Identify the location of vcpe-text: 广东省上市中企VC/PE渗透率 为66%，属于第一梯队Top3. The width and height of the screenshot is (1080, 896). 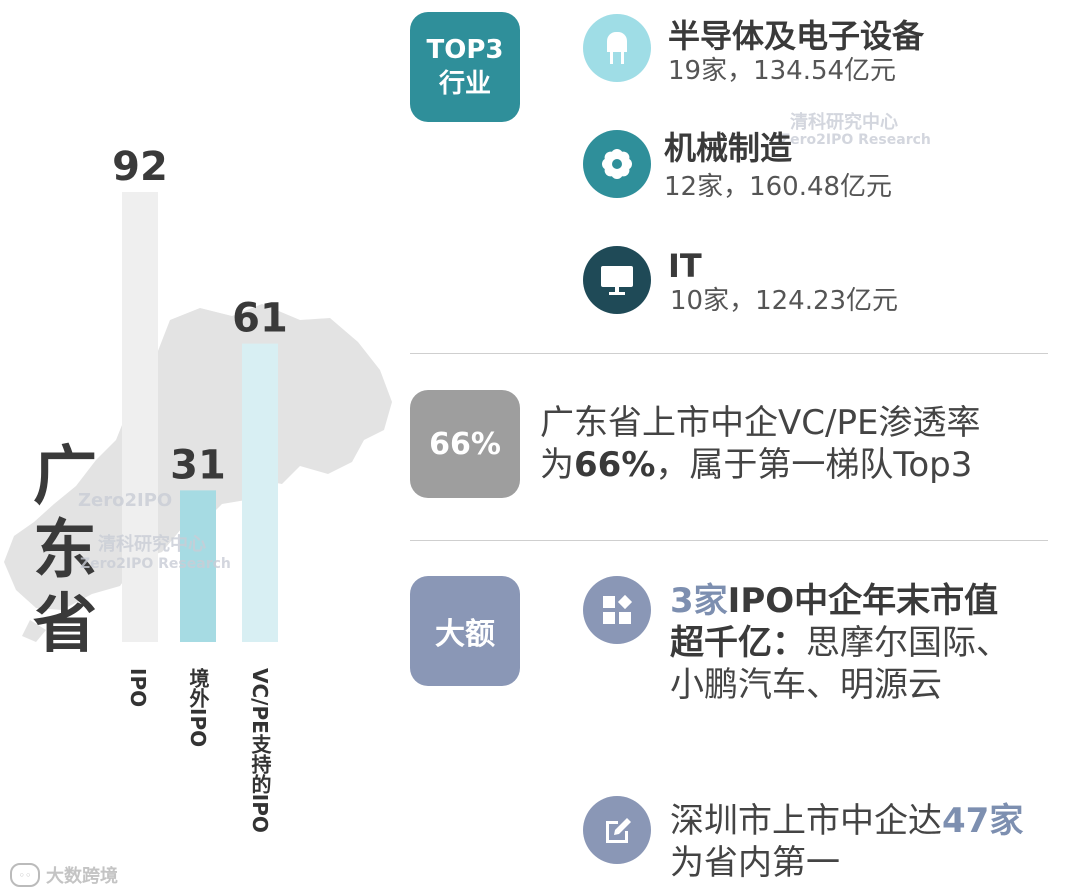
(760, 444).